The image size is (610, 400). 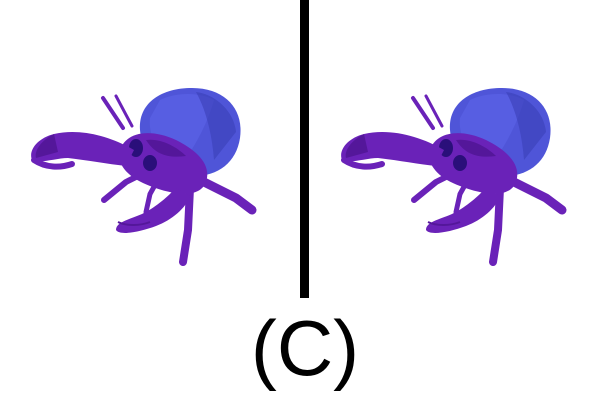 What do you see at coordinates (305, 348) in the screenshot?
I see `figure-caption: (C)` at bounding box center [305, 348].